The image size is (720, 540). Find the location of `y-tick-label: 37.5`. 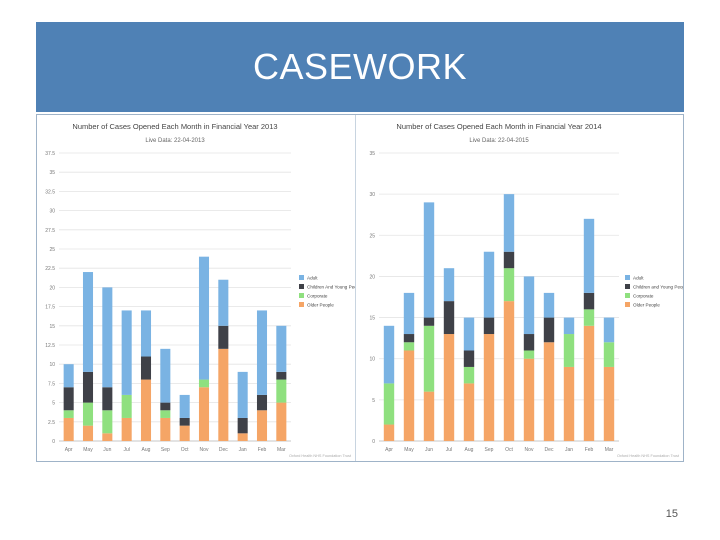

y-tick-label: 37.5 is located at coordinates (50, 154).